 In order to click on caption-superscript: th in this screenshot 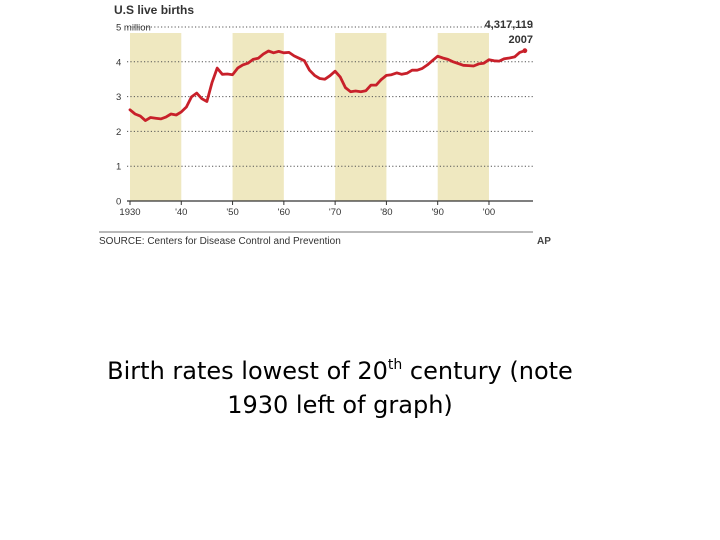, I will do `click(395, 365)`.